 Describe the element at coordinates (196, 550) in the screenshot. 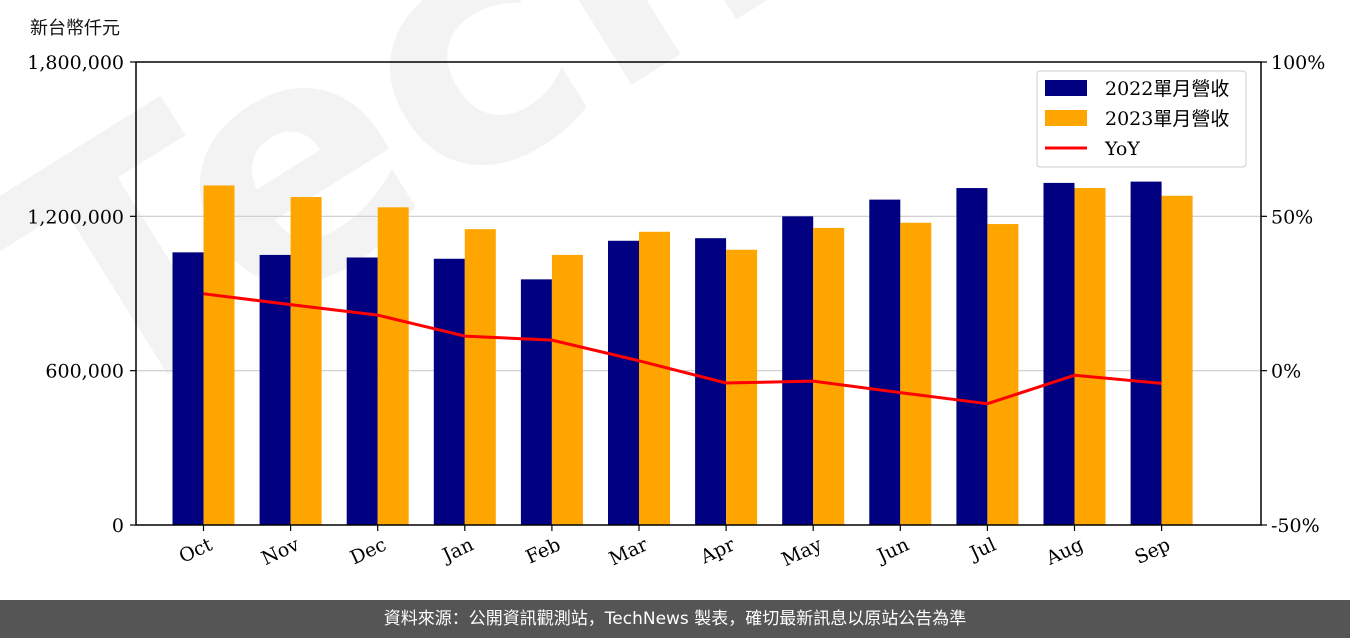

I see `x-tick-label: Oct` at that location.